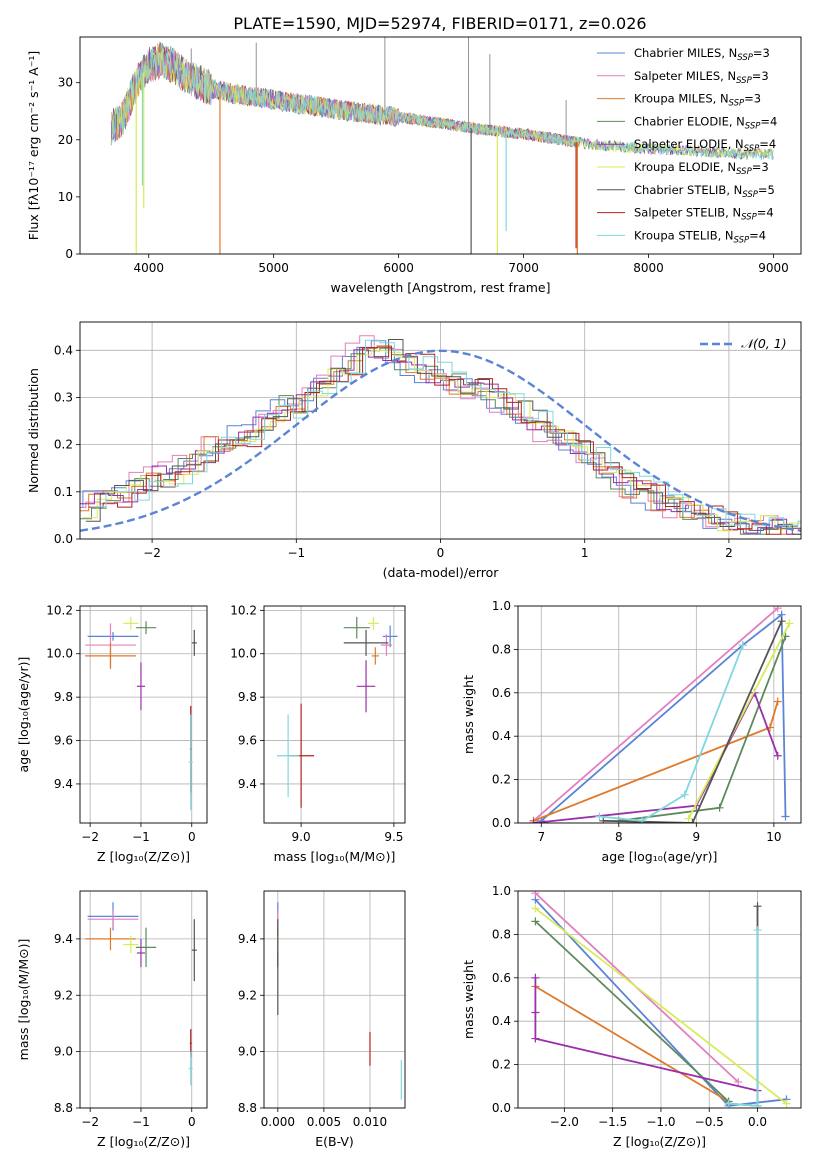 The width and height of the screenshot is (819, 1170). I want to click on legend-label: Salpeter ELODIE, NSSP=4, so click(705, 145).